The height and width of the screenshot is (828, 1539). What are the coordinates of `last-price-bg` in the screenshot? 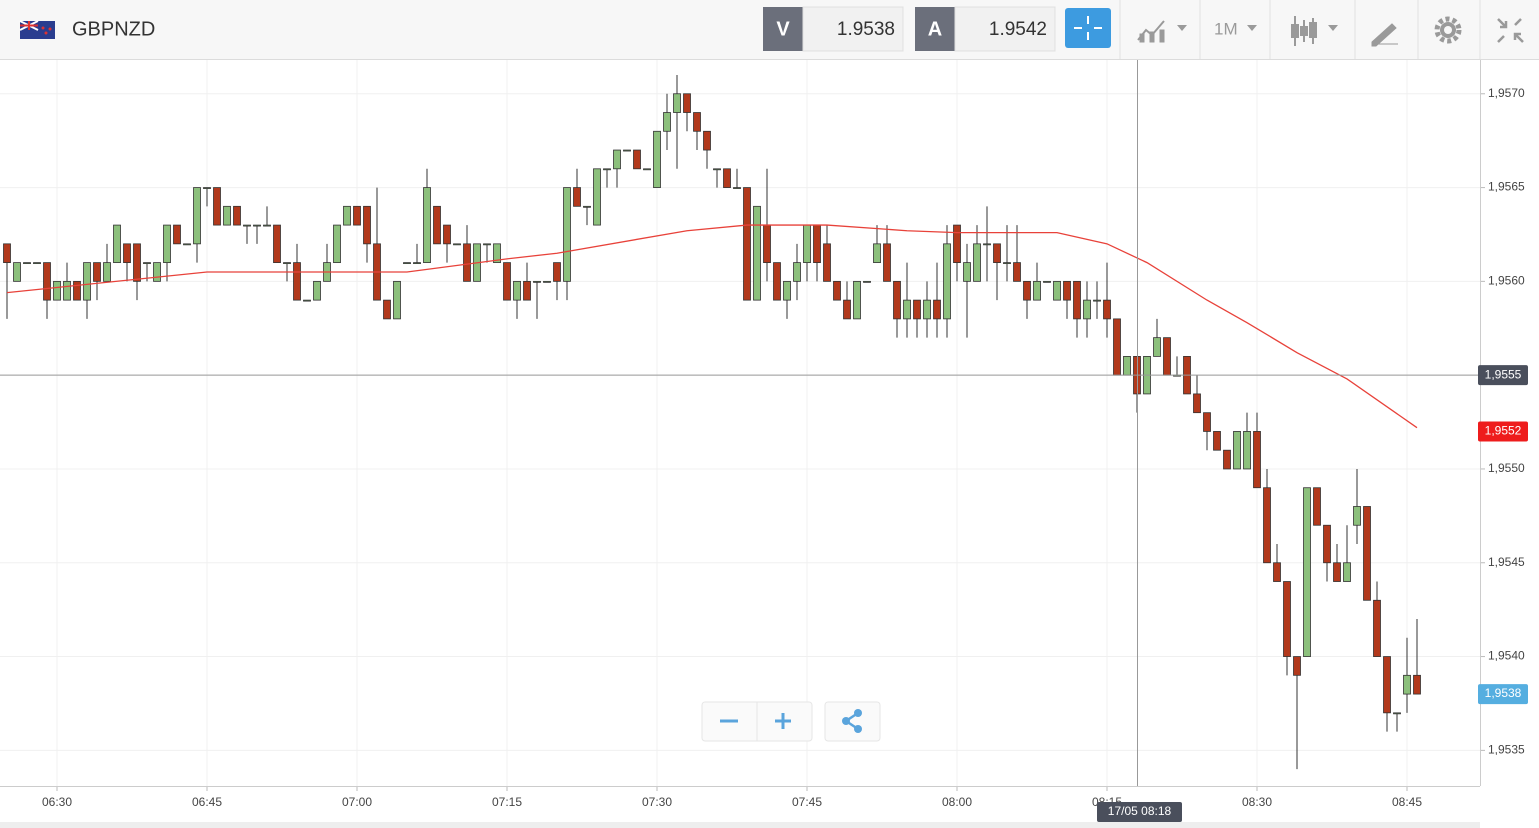 It's located at (1503, 694).